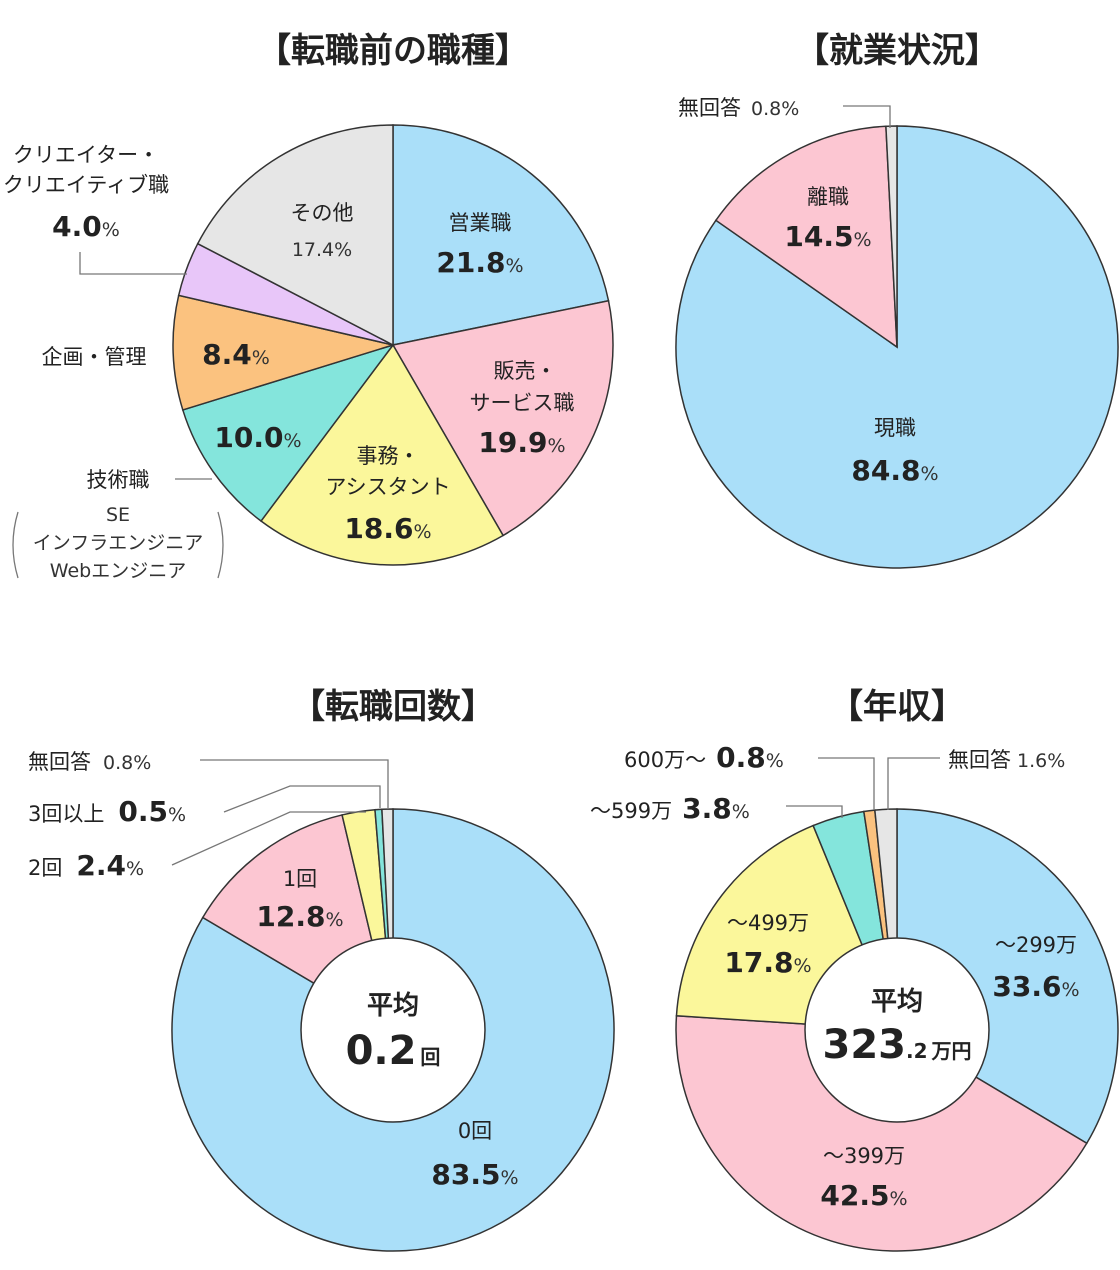 This screenshot has width=1120, height=1270. Describe the element at coordinates (522, 403) in the screenshot. I see `slice-label: サービス職` at that location.